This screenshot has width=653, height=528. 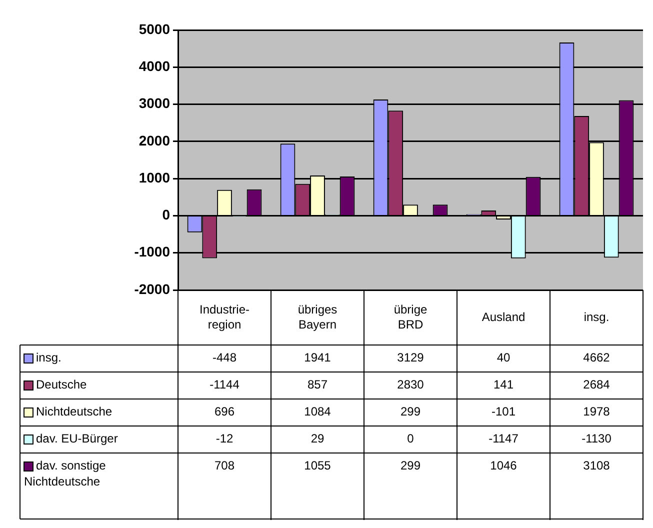 What do you see at coordinates (317, 438) in the screenshot?
I see `data-label: 29` at bounding box center [317, 438].